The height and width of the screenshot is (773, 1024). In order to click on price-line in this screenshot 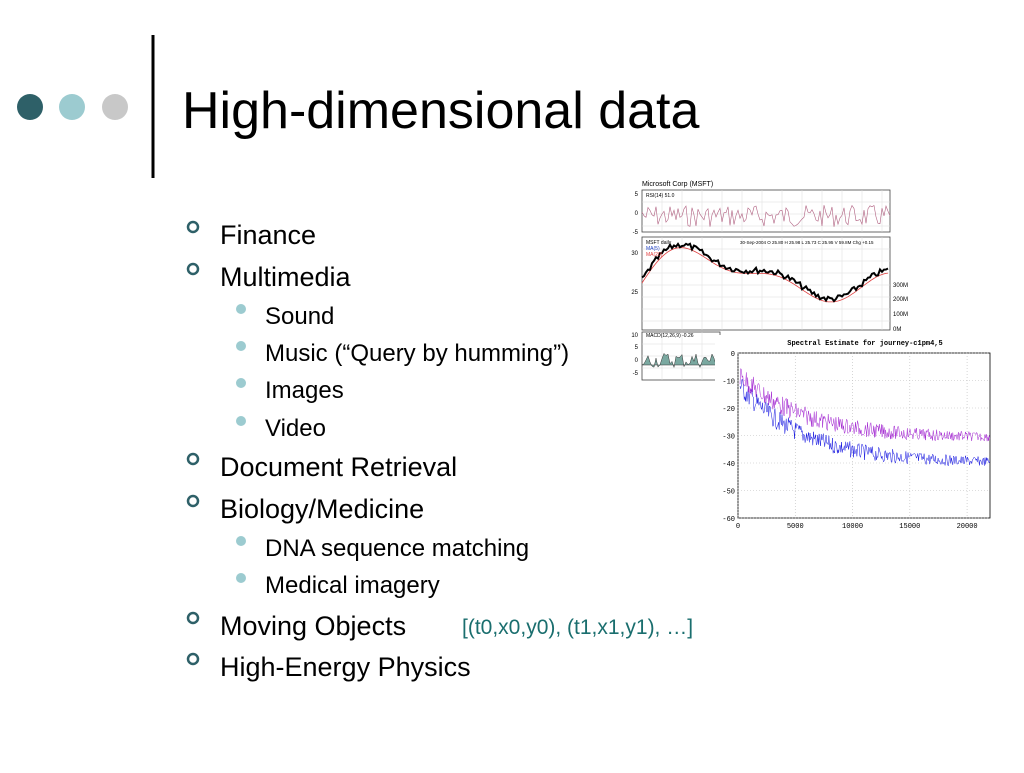, I will do `click(765, 272)`.